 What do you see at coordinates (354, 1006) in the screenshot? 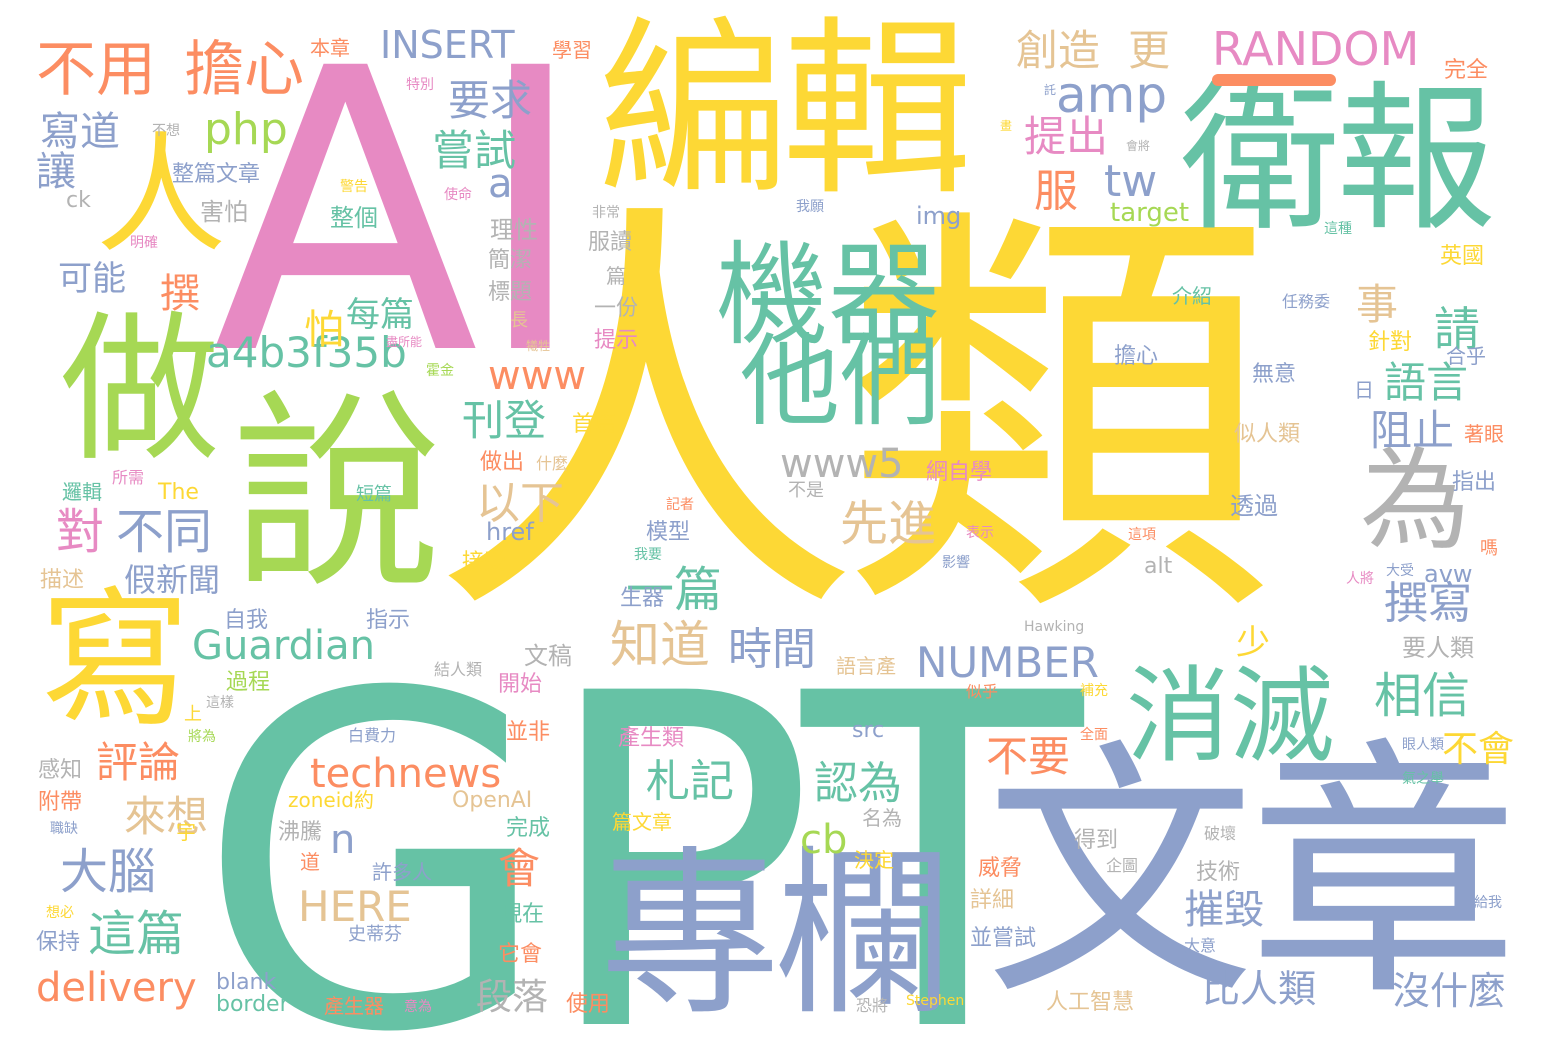
I see `word-chanshengqi: 產生器` at bounding box center [354, 1006].